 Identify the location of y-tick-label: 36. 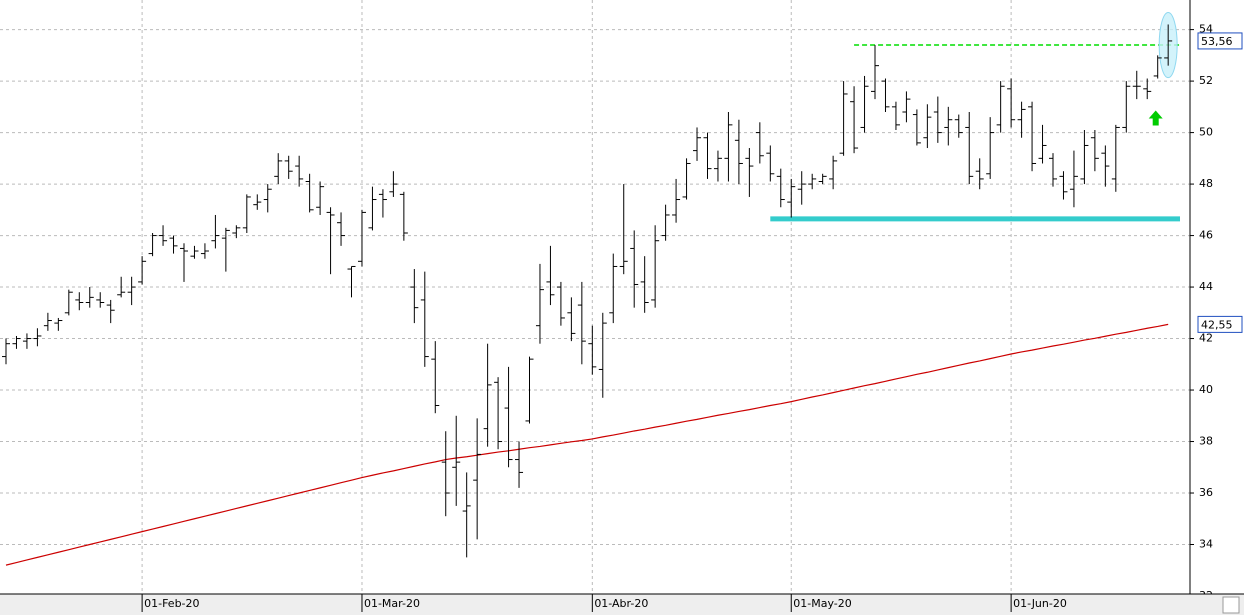
(1206, 492).